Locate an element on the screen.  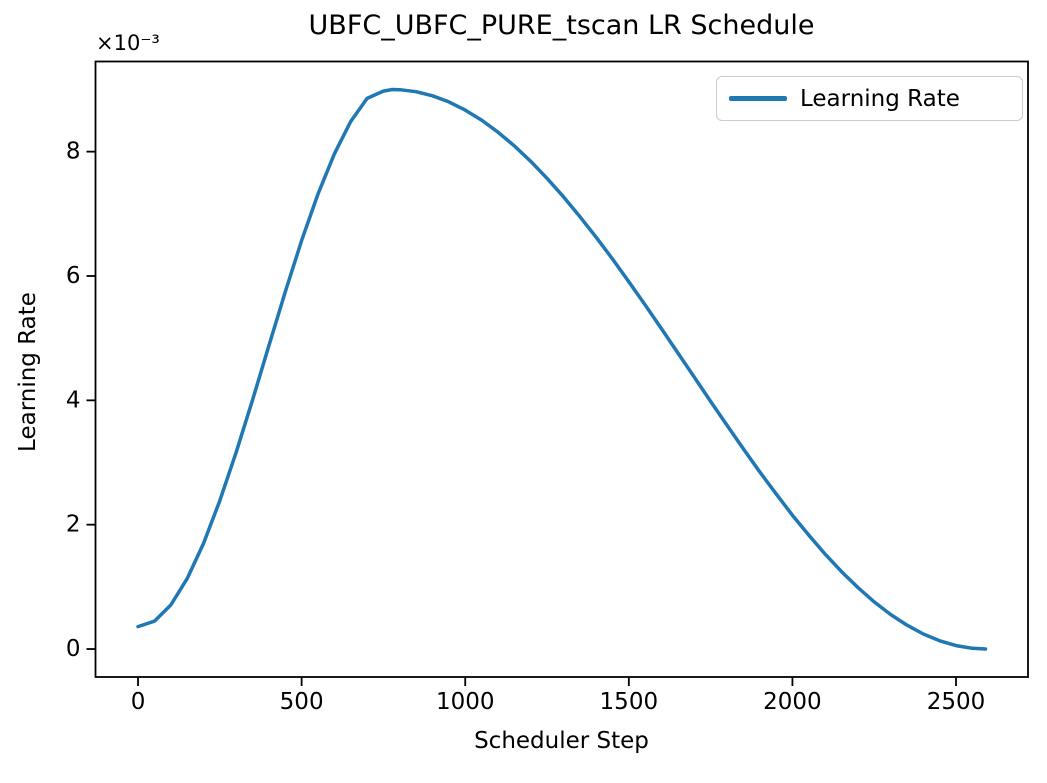
legend: Learning Rate is located at coordinates (869, 98).